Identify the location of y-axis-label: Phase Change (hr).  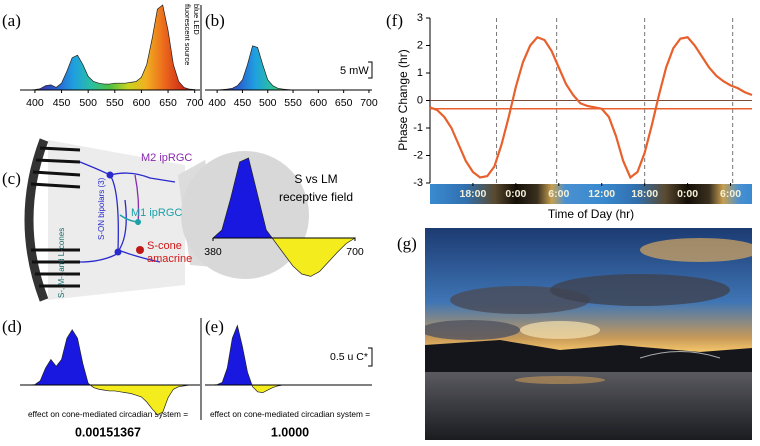
(403, 99).